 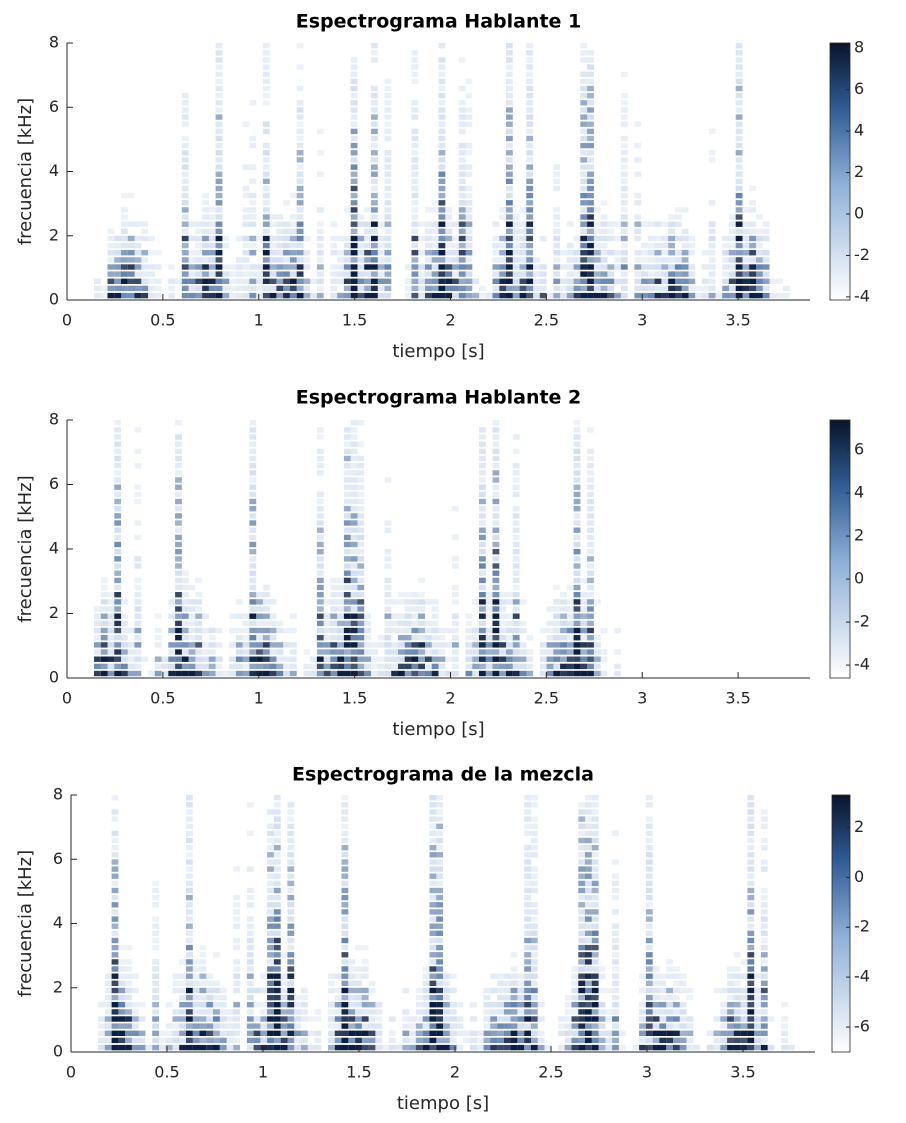 What do you see at coordinates (546, 320) in the screenshot?
I see `x-tick-label: 2.5` at bounding box center [546, 320].